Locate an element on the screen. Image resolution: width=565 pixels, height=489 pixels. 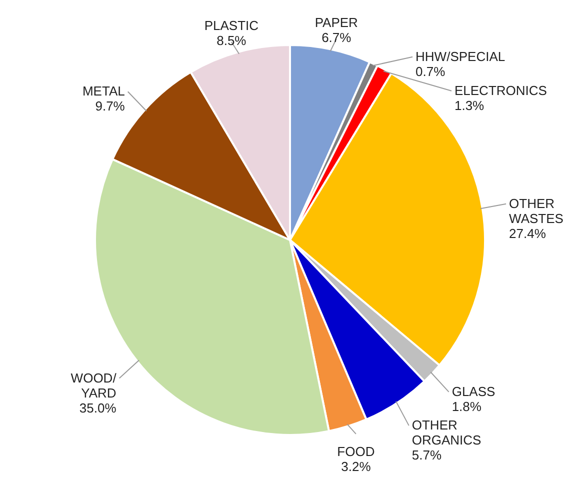
slice-label: PAPER is located at coordinates (336, 22).